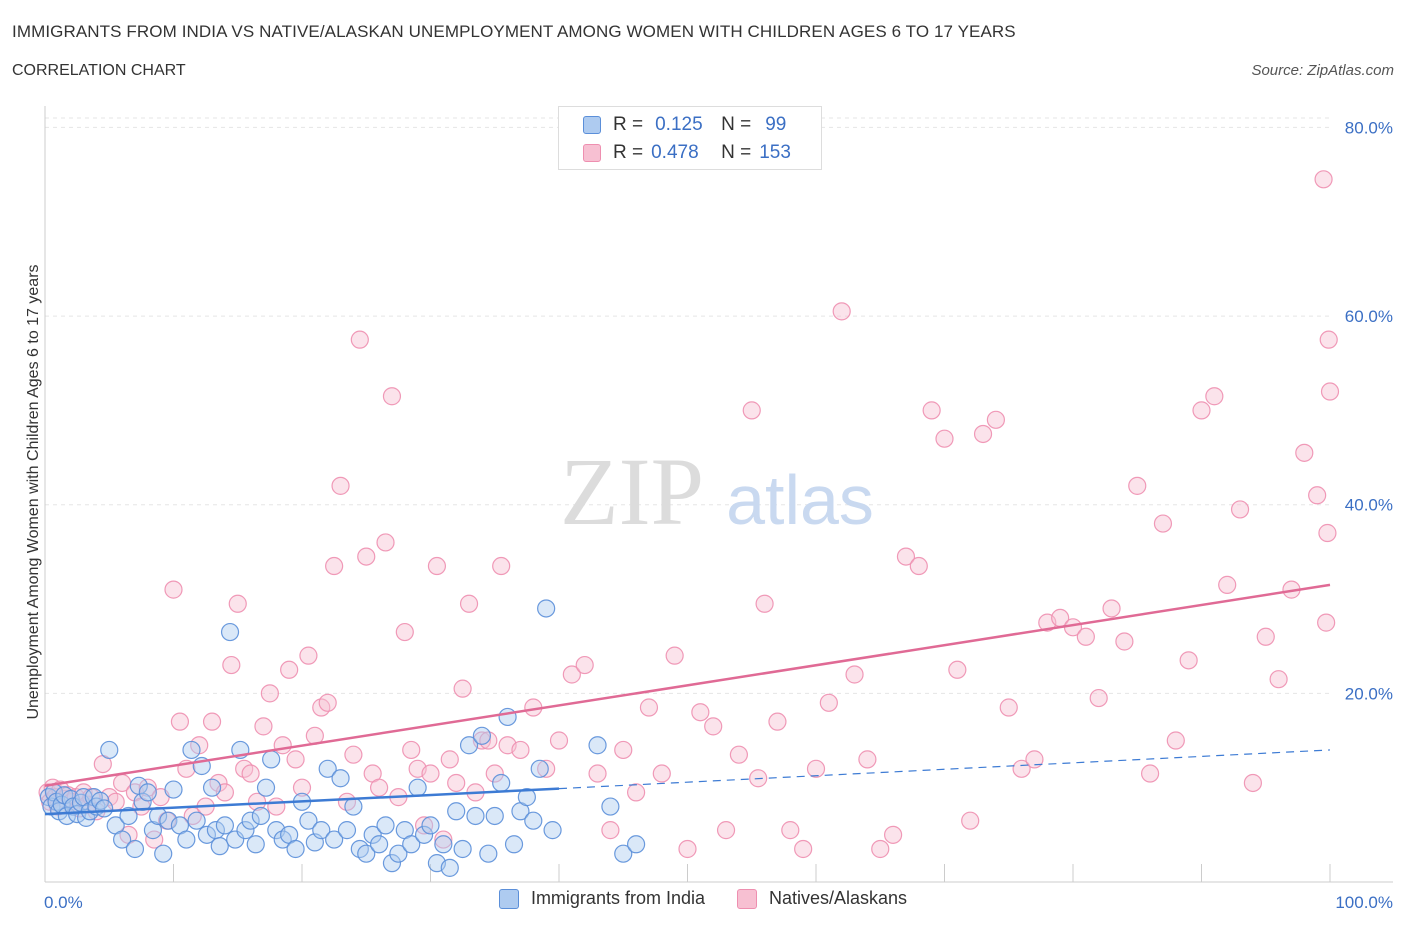 This screenshot has height=930, width=1406. I want to click on legend-item-india: Immigrants from India, so click(601, 898).